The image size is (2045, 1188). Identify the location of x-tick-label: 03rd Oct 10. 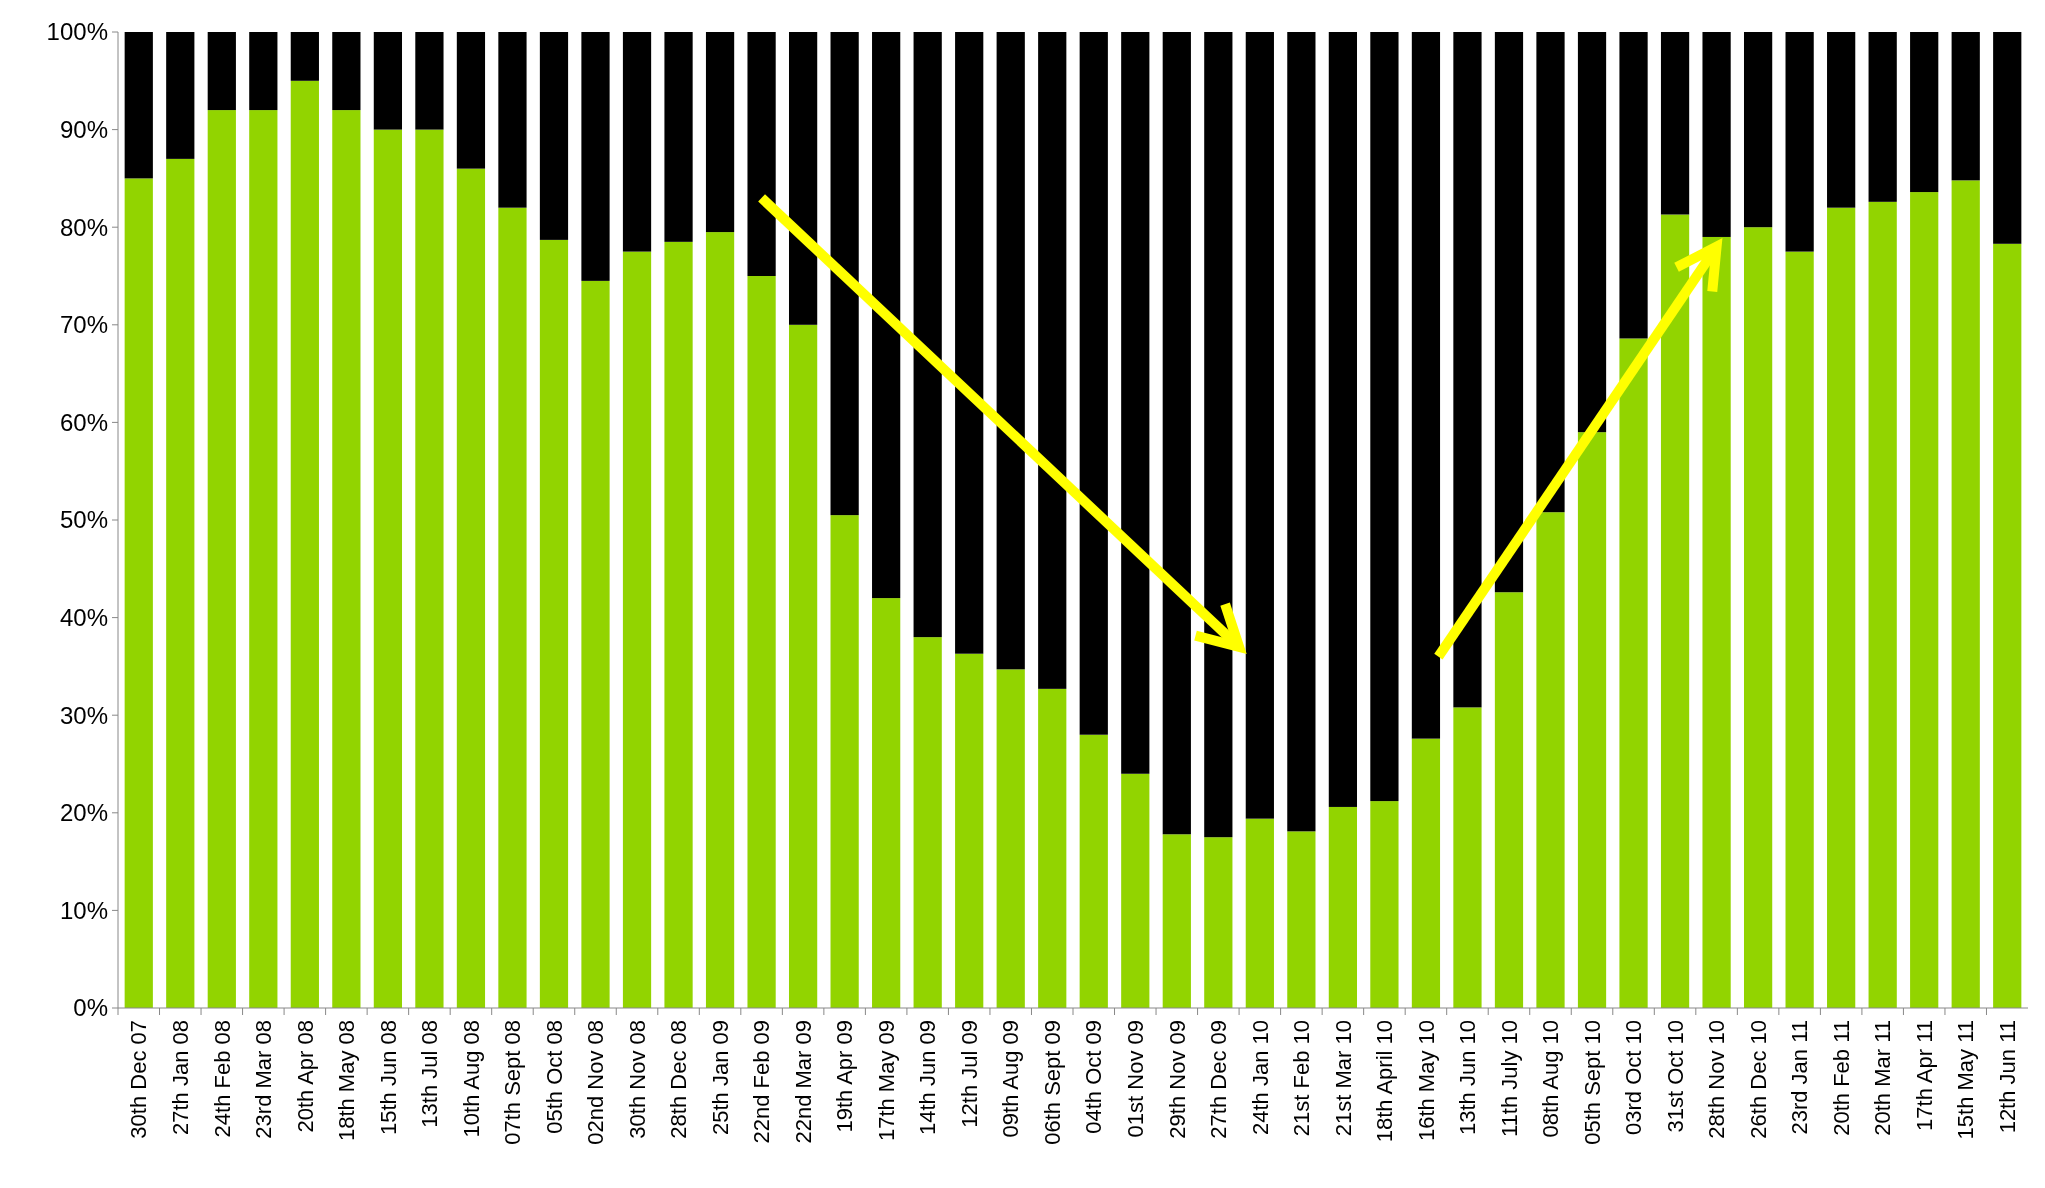
(1634, 1077).